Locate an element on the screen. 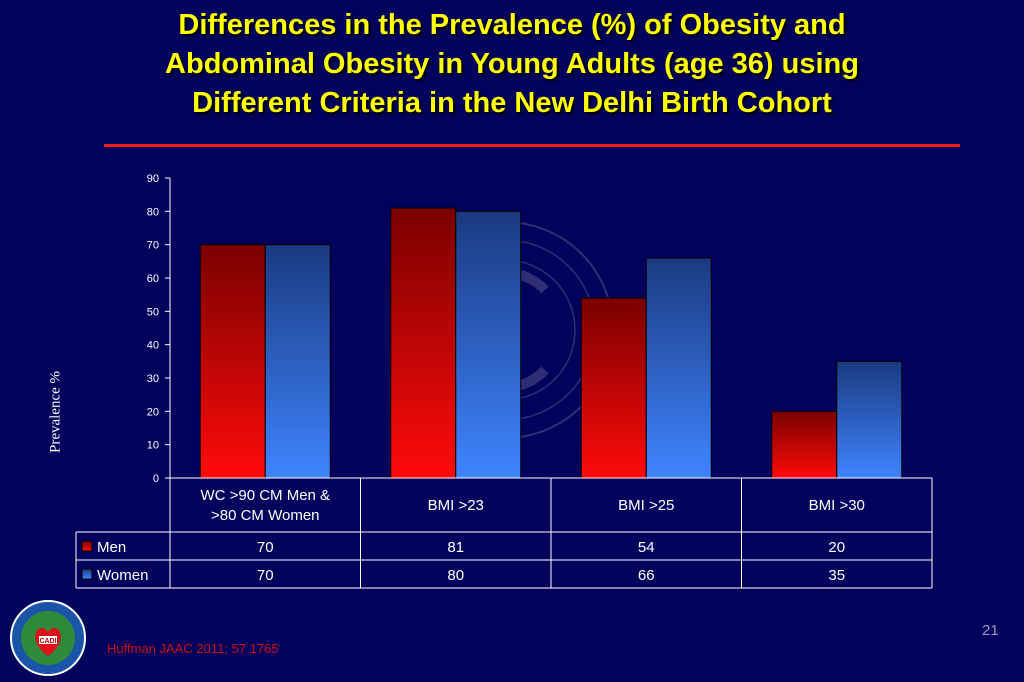  title-divider is located at coordinates (532, 145).